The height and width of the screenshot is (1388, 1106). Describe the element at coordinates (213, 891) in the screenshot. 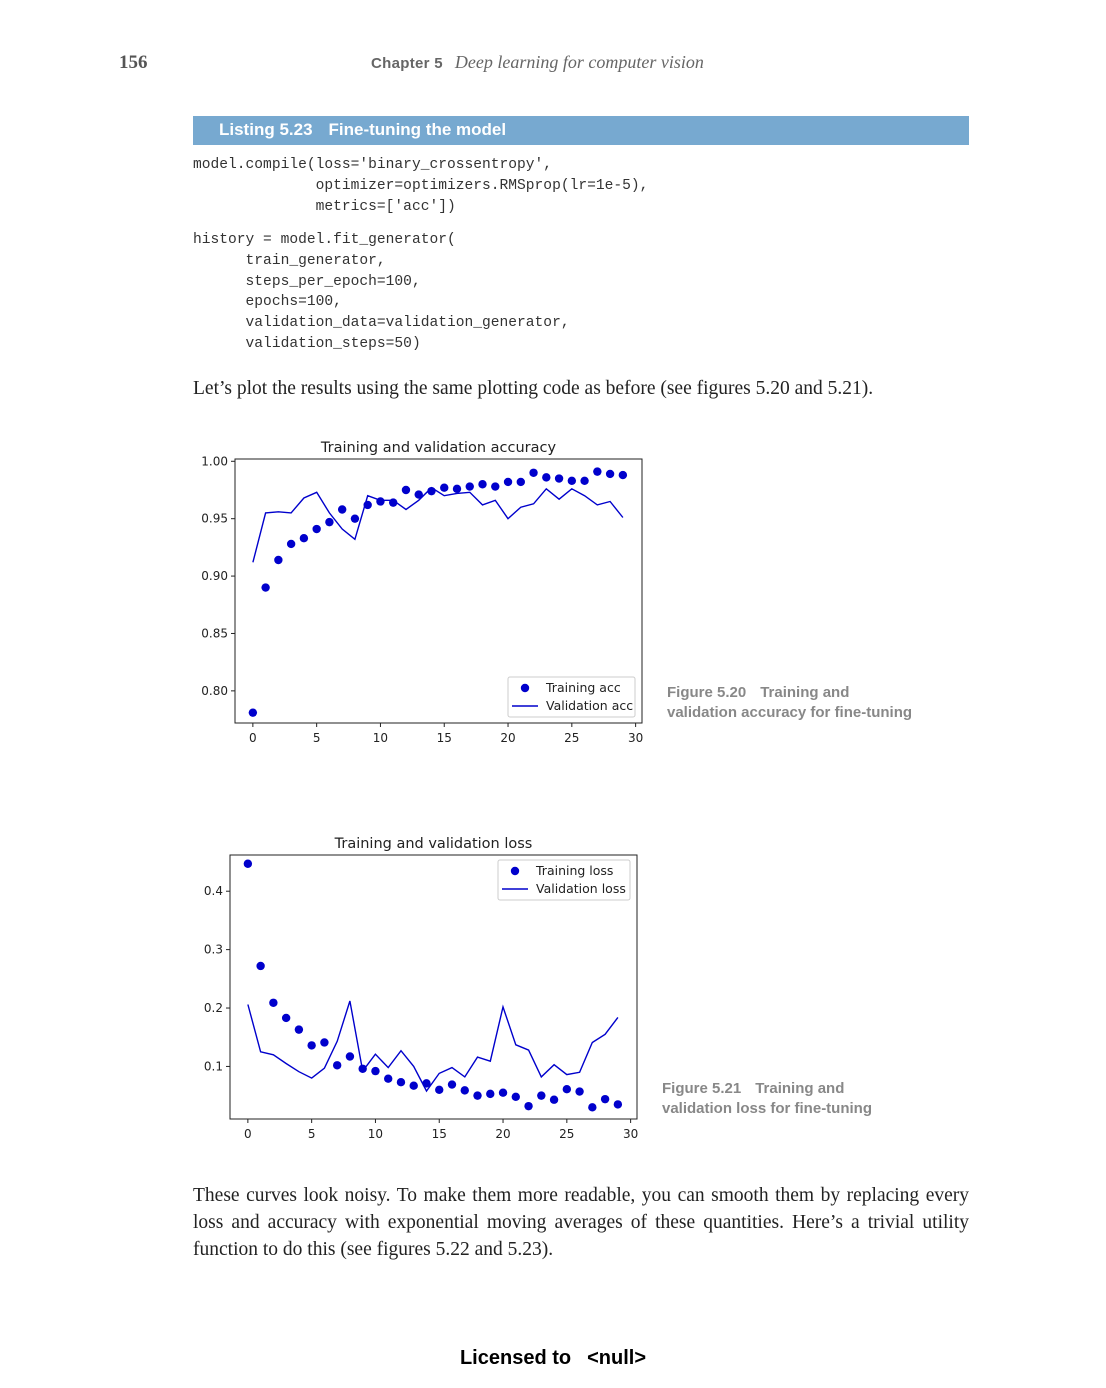

I see `y-tick-label: 0.4` at that location.